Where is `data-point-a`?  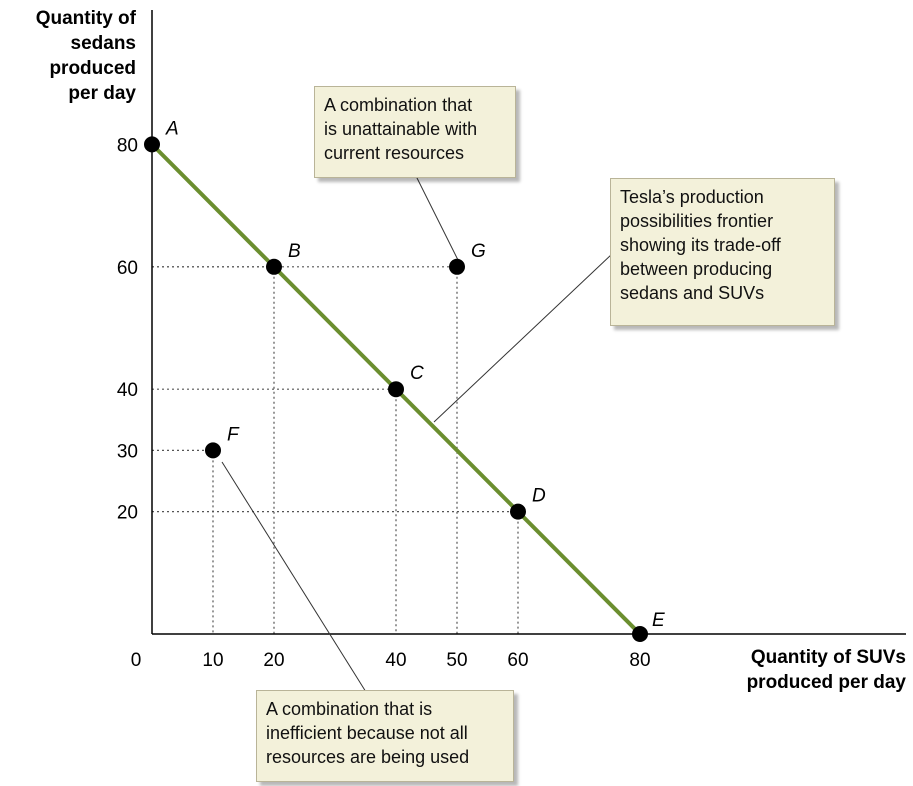
data-point-a is located at coordinates (152, 144).